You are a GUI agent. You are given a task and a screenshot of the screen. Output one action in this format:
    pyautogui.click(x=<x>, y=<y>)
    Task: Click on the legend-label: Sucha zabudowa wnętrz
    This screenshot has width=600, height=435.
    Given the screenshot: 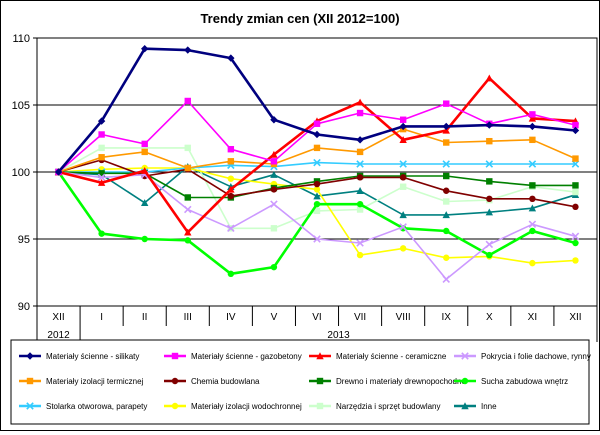 What is the action you would take?
    pyautogui.click(x=524, y=381)
    